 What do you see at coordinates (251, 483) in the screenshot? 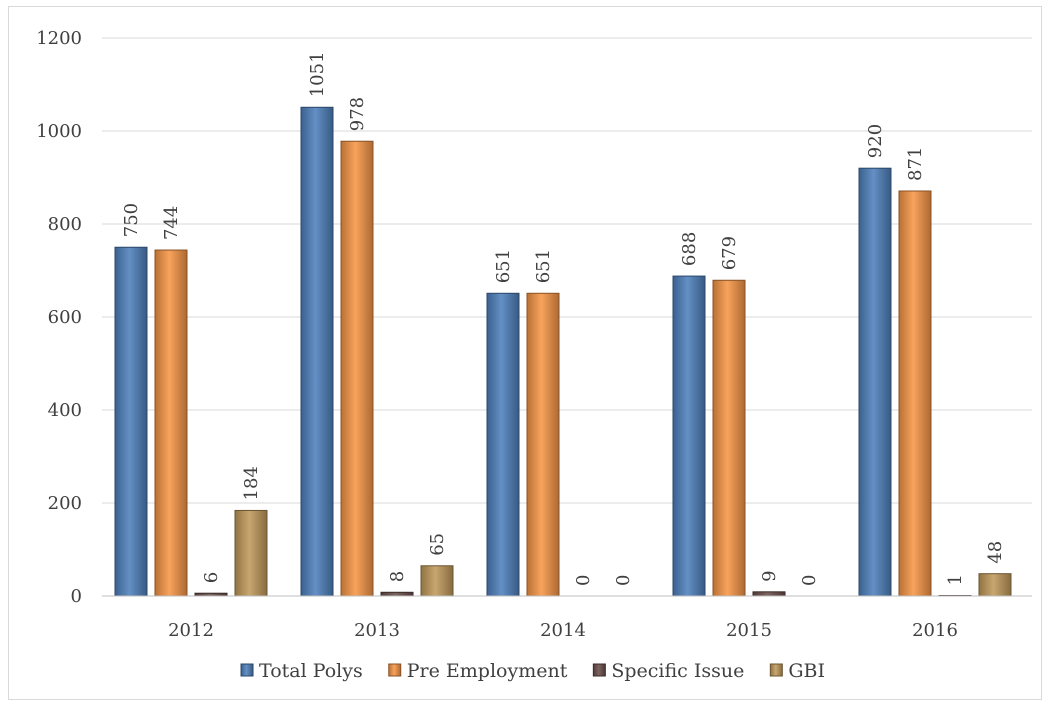
I see `data-label: 184` at bounding box center [251, 483].